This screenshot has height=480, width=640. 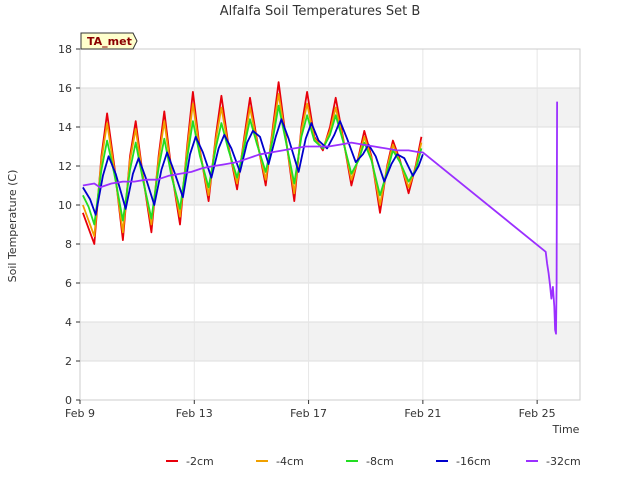 What do you see at coordinates (473, 461) in the screenshot?
I see `legend-label: -16cm` at bounding box center [473, 461].